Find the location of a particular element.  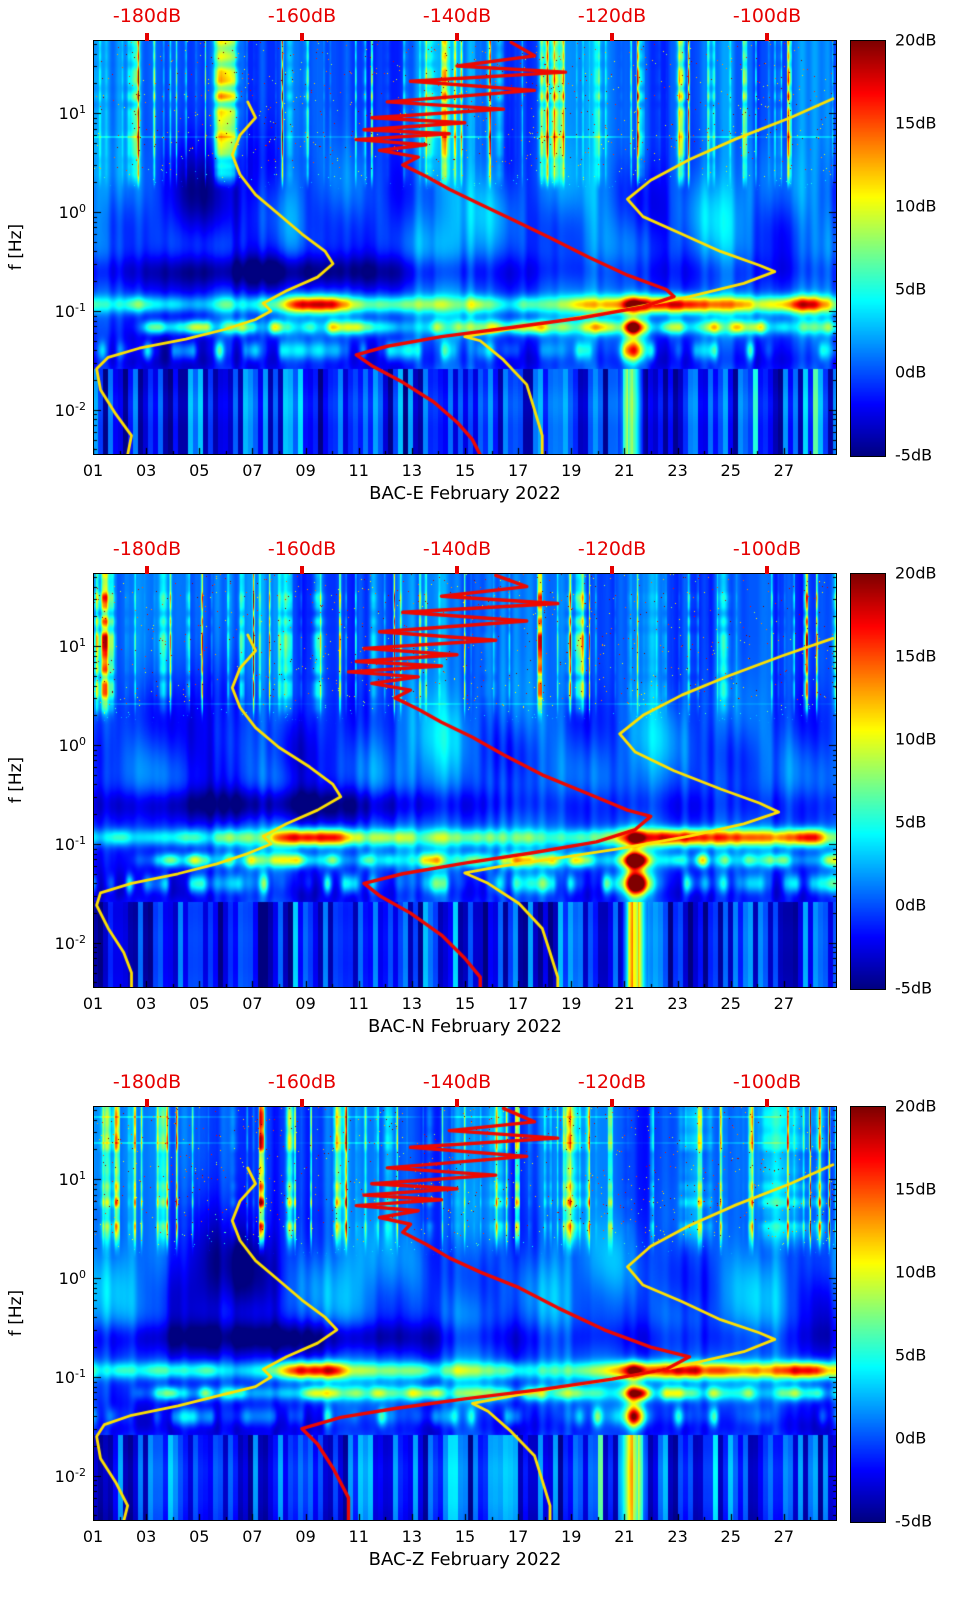

panel-title-bac-z: BAC-Z February 2022 is located at coordinates (465, 1559).